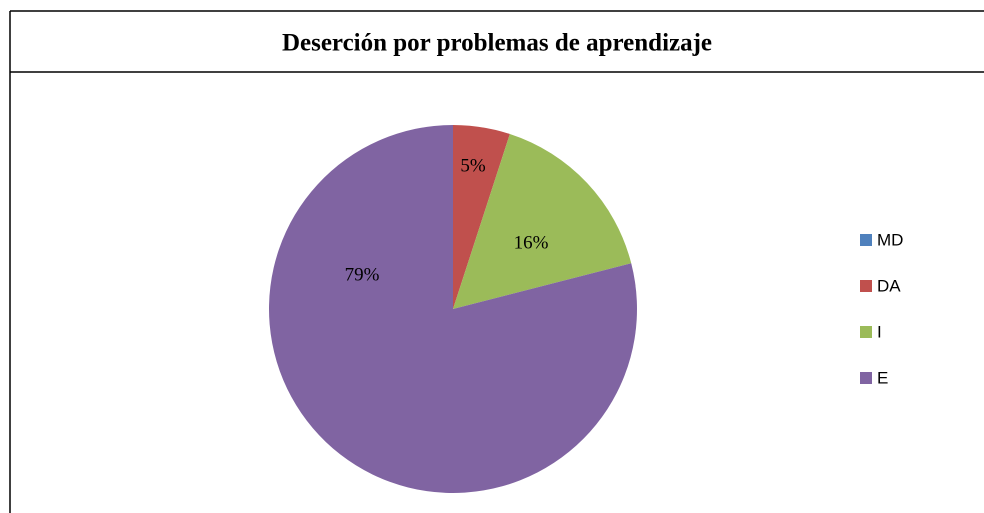 The image size is (984, 513). Describe the element at coordinates (362, 274) in the screenshot. I see `data-label: 79%` at that location.